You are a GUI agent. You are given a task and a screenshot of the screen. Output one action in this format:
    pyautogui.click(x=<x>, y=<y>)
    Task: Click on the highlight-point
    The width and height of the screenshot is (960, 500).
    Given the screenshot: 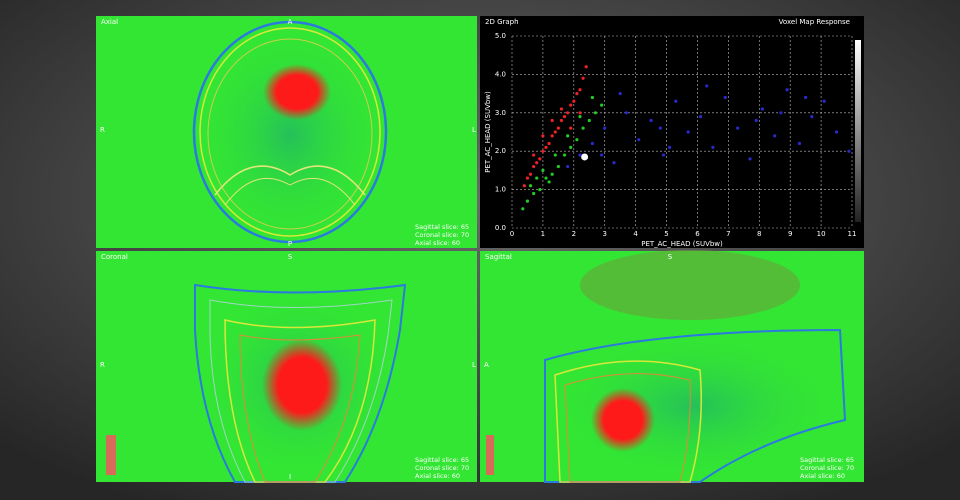 What is the action you would take?
    pyautogui.click(x=585, y=157)
    